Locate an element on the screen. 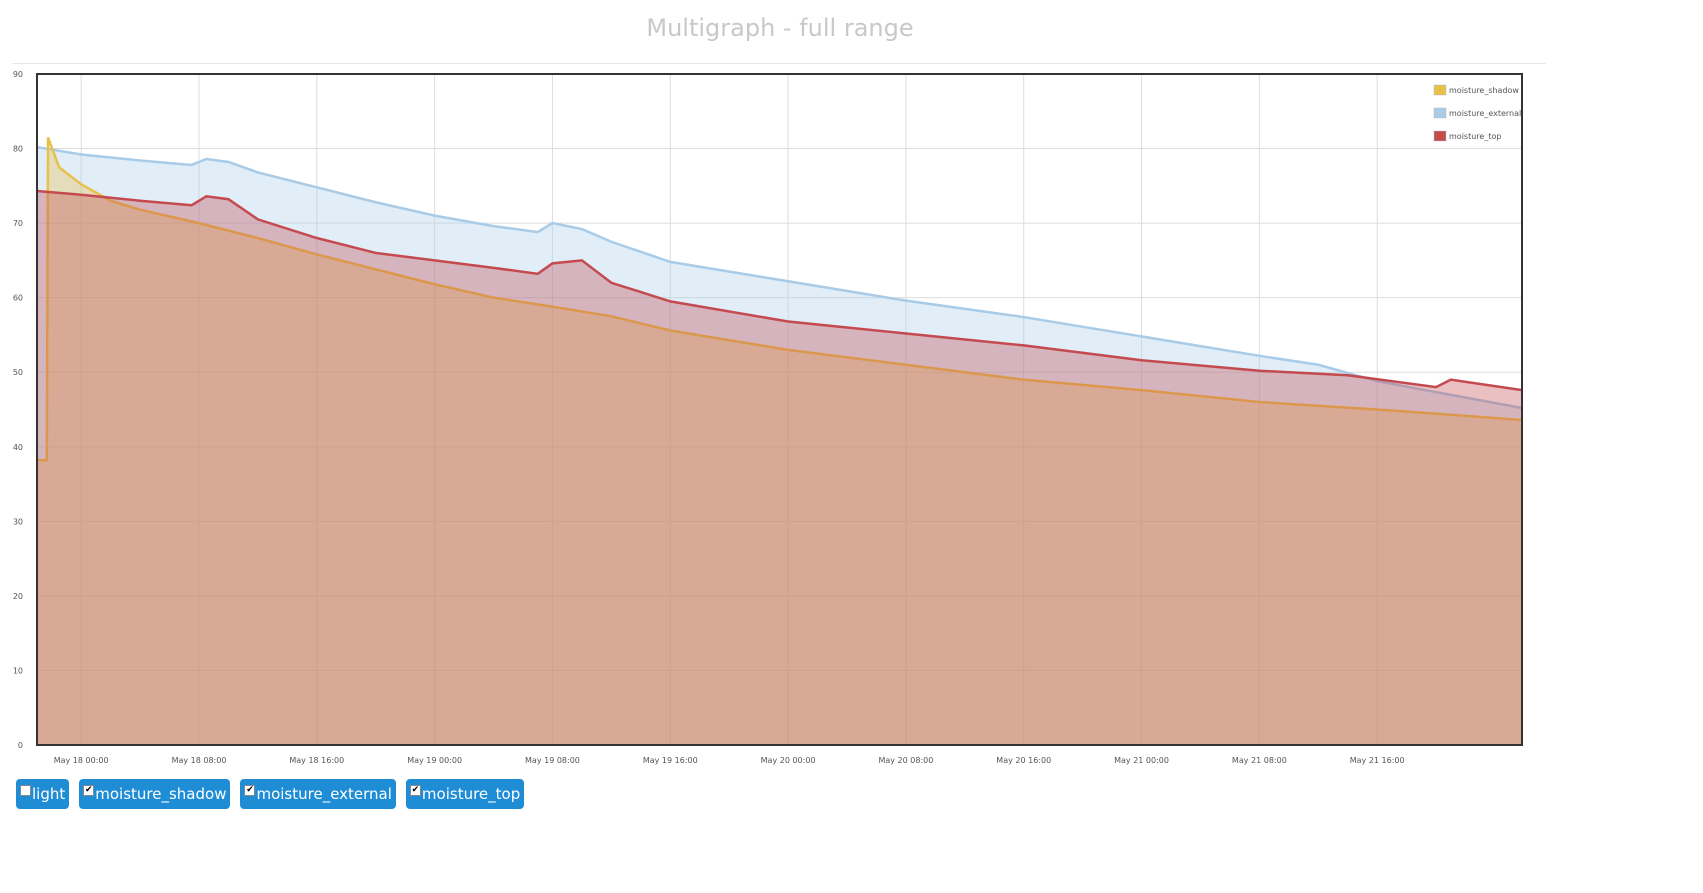 The image size is (1703, 893). legend-label: moisture_shadow is located at coordinates (1484, 90).